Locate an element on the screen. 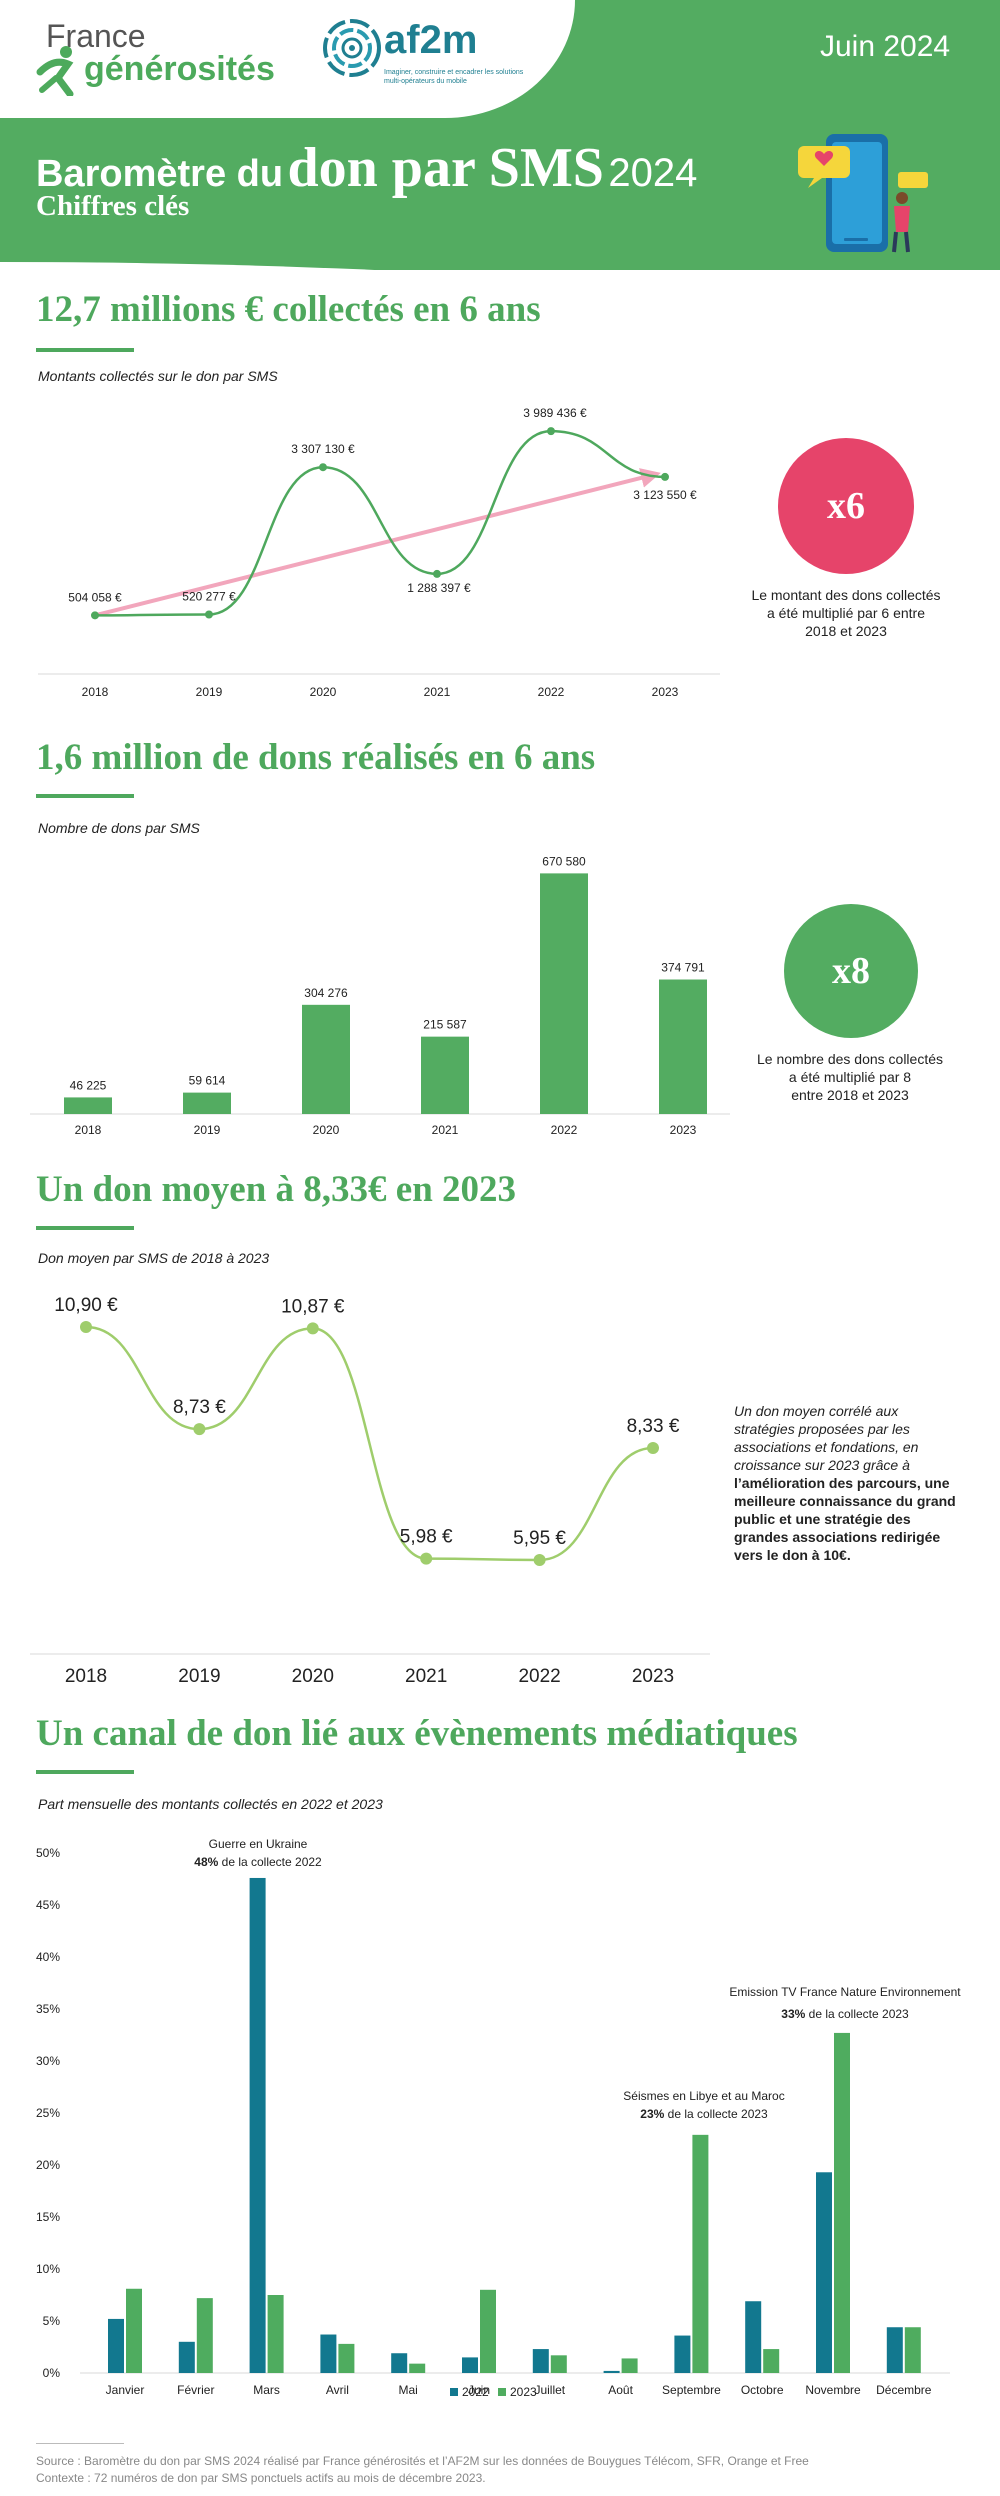  x-tick-label: Mars is located at coordinates (266, 2390).